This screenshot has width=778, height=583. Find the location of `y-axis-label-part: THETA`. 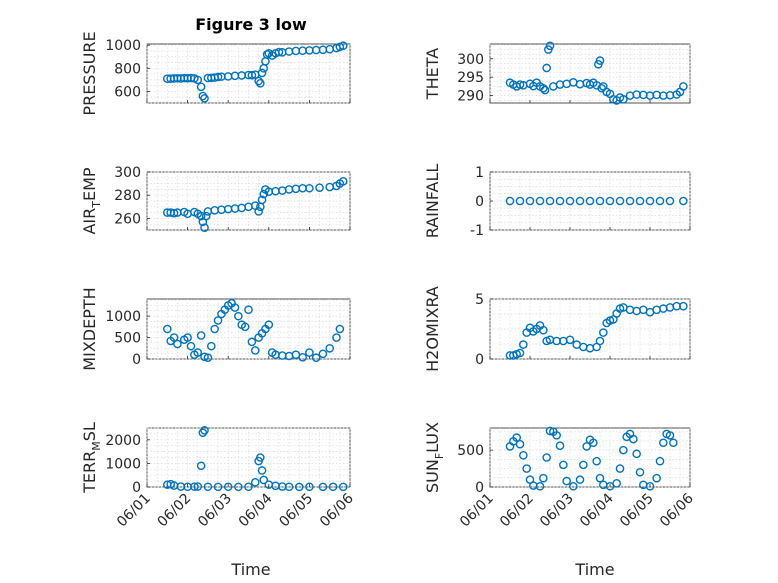

y-axis-label-part: THETA is located at coordinates (432, 74).